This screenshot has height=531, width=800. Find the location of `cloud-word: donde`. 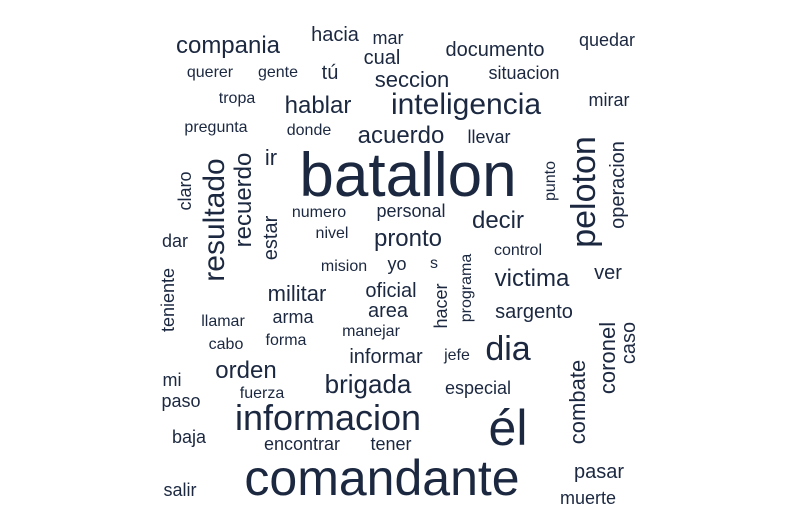

cloud-word: donde is located at coordinates (309, 130).